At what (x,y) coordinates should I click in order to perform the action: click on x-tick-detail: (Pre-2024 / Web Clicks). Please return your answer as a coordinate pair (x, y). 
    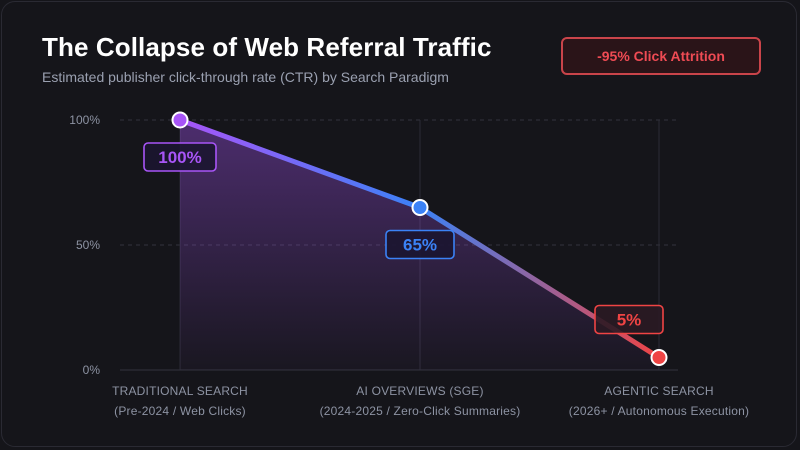
    Looking at the image, I should click on (180, 411).